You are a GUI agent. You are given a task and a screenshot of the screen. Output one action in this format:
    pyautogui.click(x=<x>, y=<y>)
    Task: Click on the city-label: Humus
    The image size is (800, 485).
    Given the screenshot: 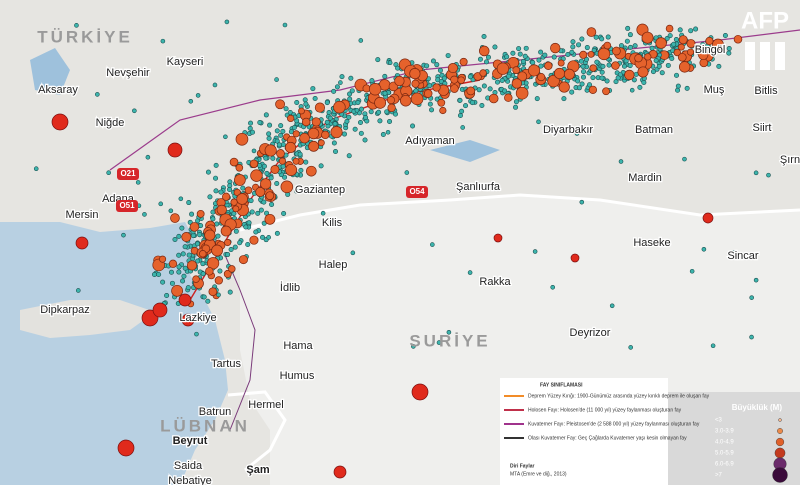 What is the action you would take?
    pyautogui.click(x=297, y=376)
    